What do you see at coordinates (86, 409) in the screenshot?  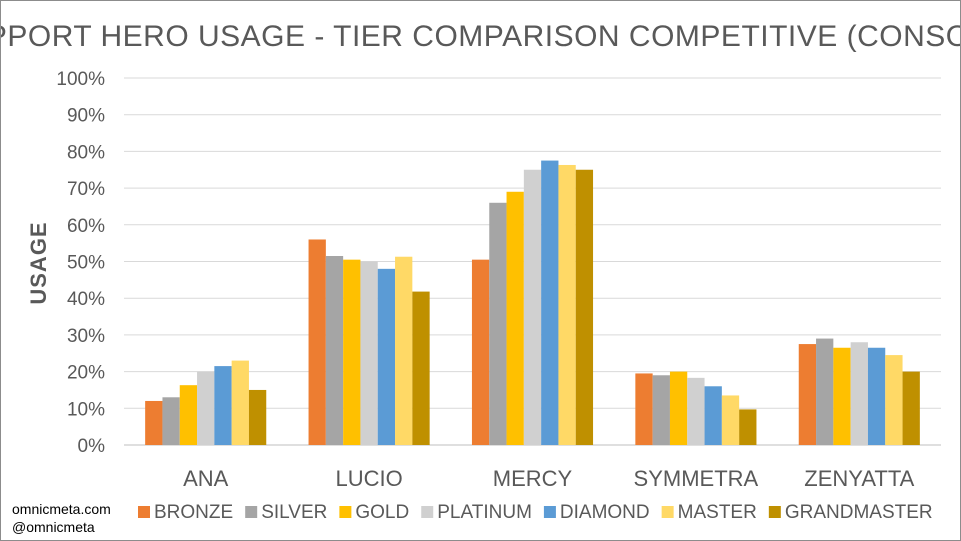 I see `y-tick-label: 10%` at bounding box center [86, 409].